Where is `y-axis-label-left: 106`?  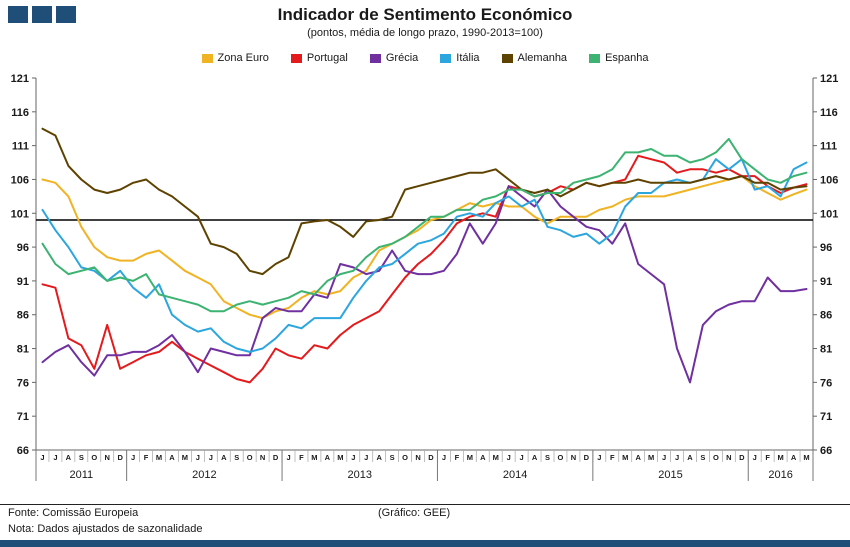 y-axis-label-left: 106 is located at coordinates (20, 180).